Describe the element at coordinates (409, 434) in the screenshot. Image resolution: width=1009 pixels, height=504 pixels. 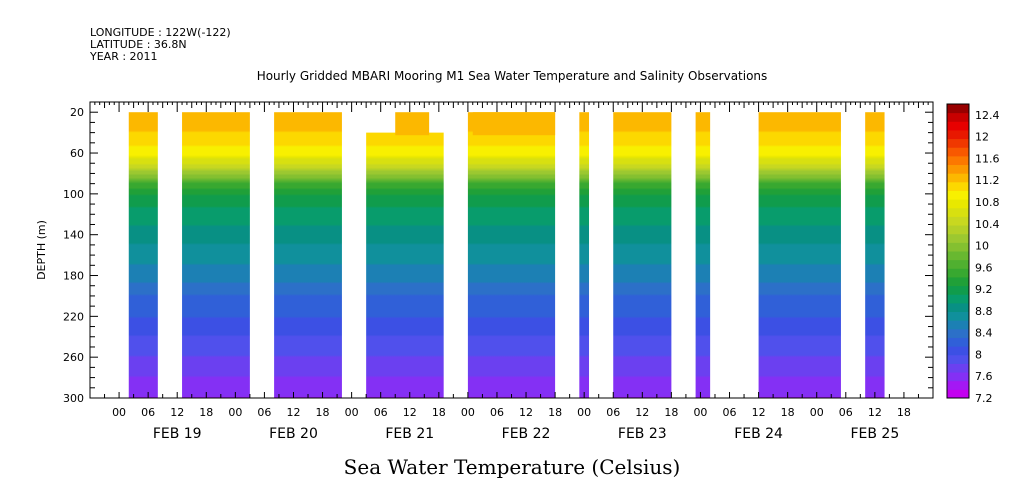
I see `x-day-label: FEB 21` at that location.